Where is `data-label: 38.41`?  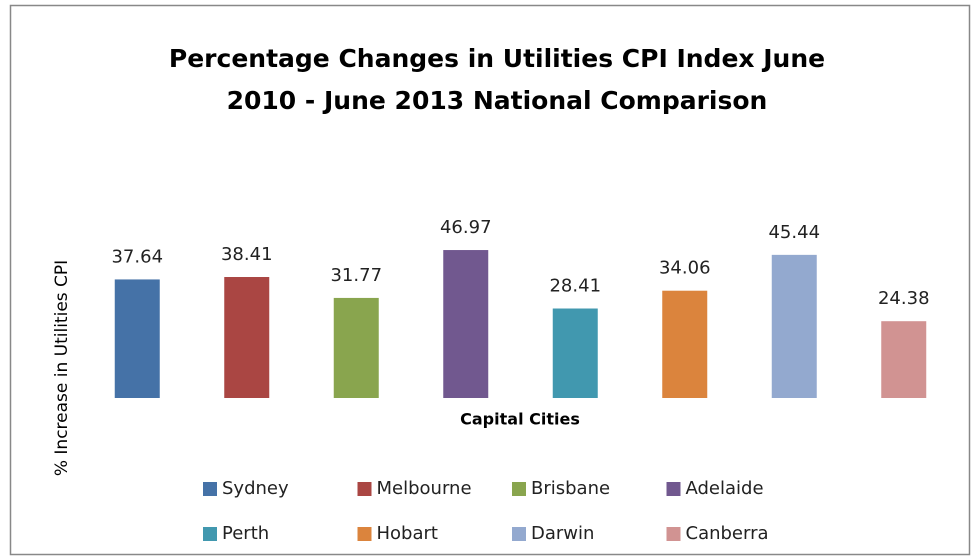 data-label: 38.41 is located at coordinates (247, 254).